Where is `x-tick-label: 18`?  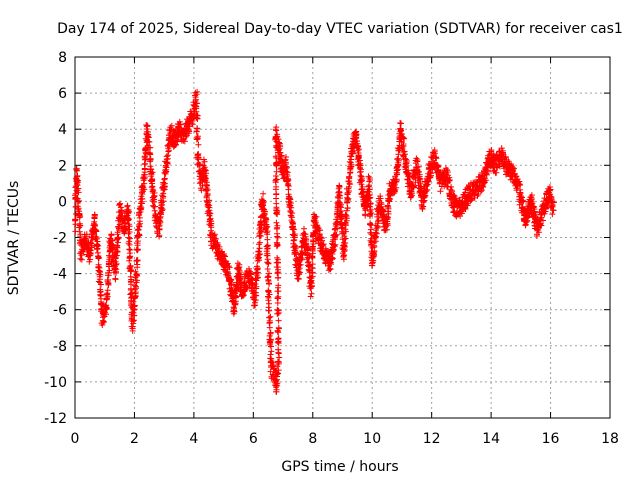
x-tick-label: 18 is located at coordinates (610, 439).